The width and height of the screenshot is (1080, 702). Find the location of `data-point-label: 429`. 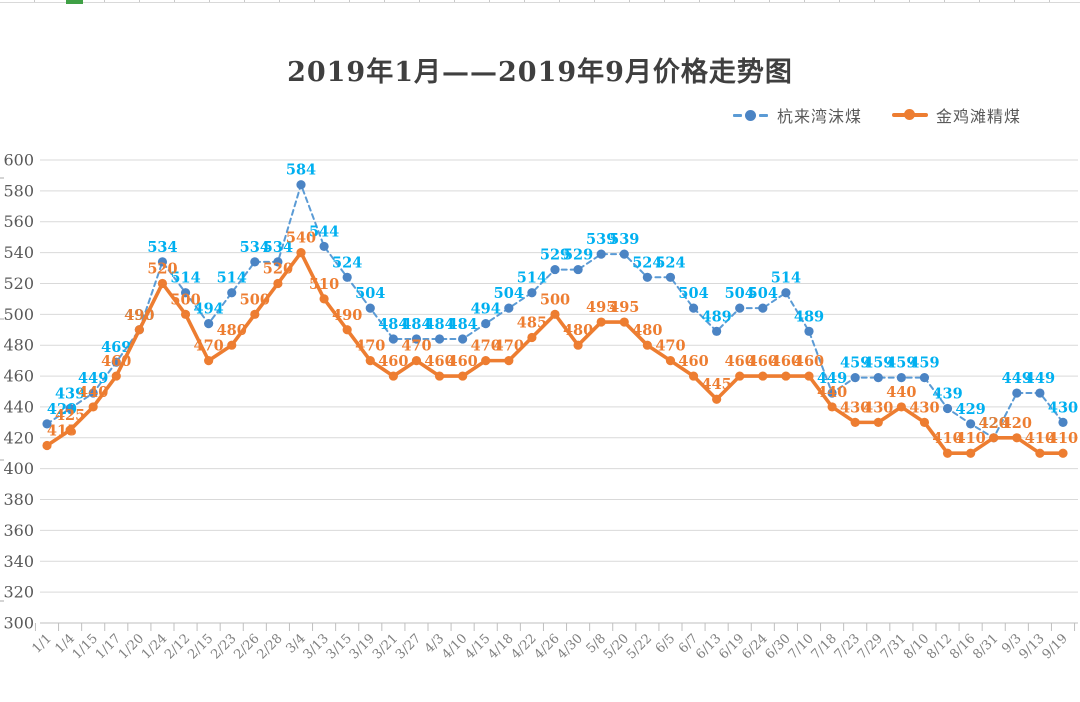

data-point-label: 429 is located at coordinates (970, 409).